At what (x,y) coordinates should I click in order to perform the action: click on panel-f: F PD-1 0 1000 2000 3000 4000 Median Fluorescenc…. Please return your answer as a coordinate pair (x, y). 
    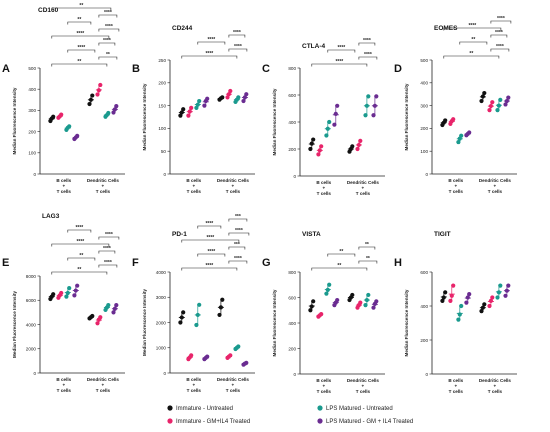
    Looking at the image, I should click on (193, 303).